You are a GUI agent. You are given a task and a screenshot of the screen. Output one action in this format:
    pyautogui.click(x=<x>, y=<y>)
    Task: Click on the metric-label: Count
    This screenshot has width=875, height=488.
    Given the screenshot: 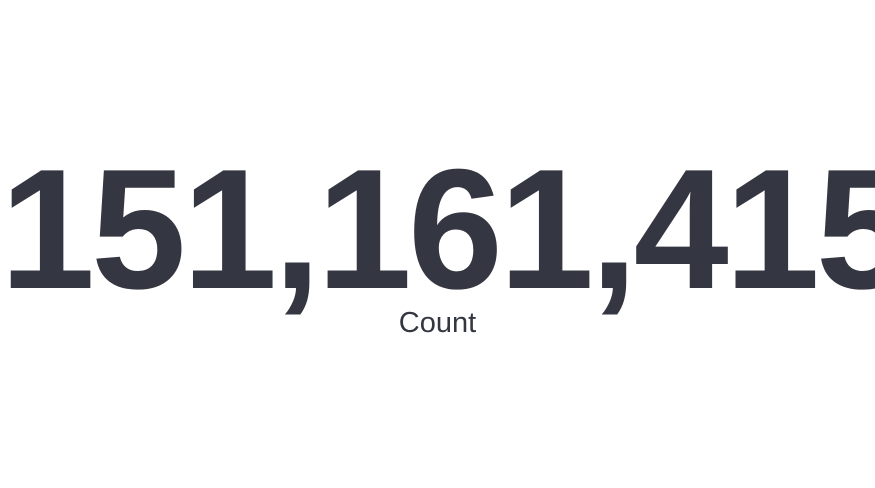 What is the action you would take?
    pyautogui.click(x=437, y=323)
    